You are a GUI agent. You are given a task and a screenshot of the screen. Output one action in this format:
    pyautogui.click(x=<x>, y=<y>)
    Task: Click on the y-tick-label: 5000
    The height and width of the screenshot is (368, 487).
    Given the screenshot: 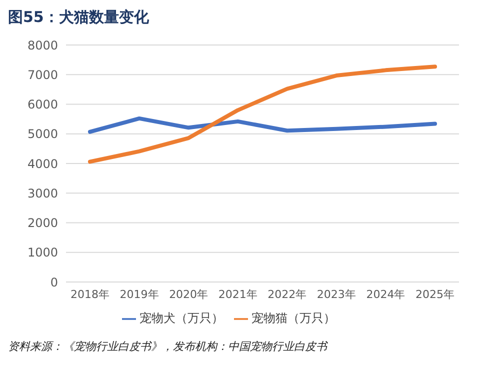 What is the action you would take?
    pyautogui.click(x=42, y=134)
    